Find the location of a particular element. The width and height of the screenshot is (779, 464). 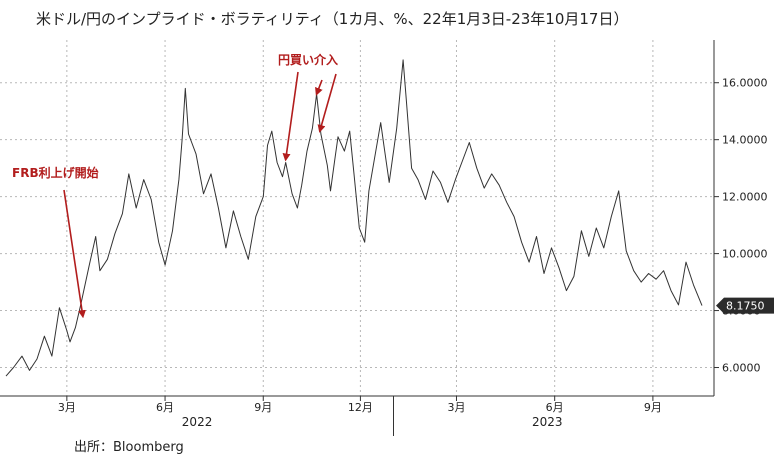

y-tick-label: 6.0000 is located at coordinates (741, 368).